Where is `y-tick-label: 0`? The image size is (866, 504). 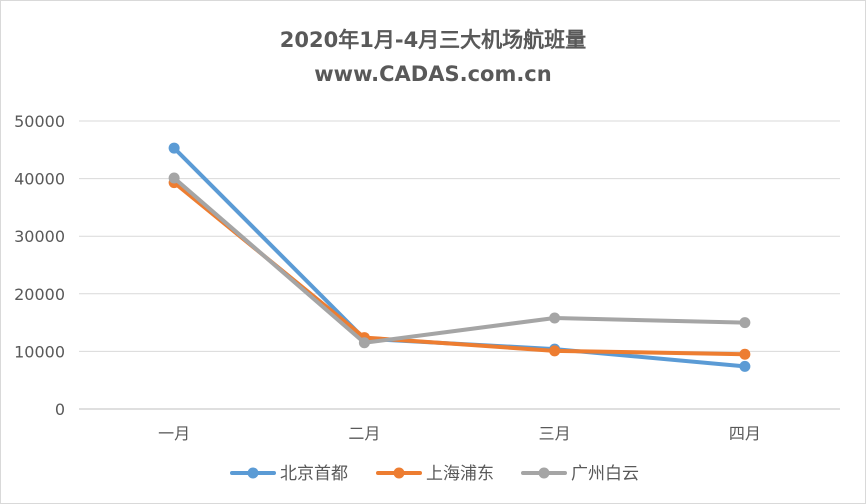 y-tick-label: 0 is located at coordinates (60, 409).